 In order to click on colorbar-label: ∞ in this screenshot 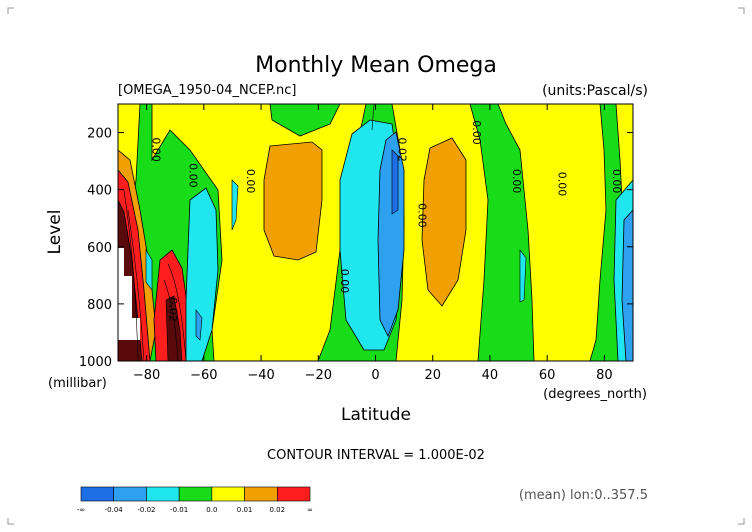, I will do `click(310, 510)`.